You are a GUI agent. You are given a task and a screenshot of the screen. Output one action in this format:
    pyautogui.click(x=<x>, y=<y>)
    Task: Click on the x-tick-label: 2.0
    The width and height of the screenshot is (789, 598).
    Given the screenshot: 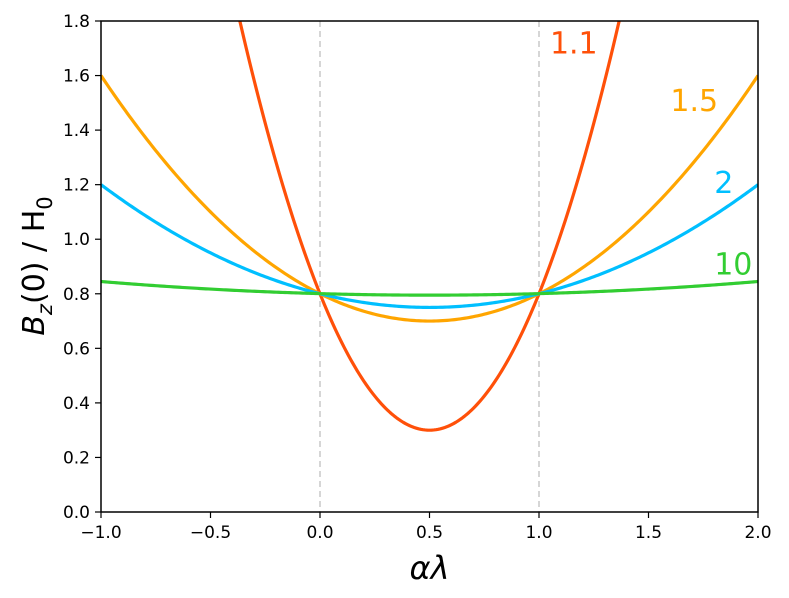 What is the action you would take?
    pyautogui.click(x=757, y=533)
    